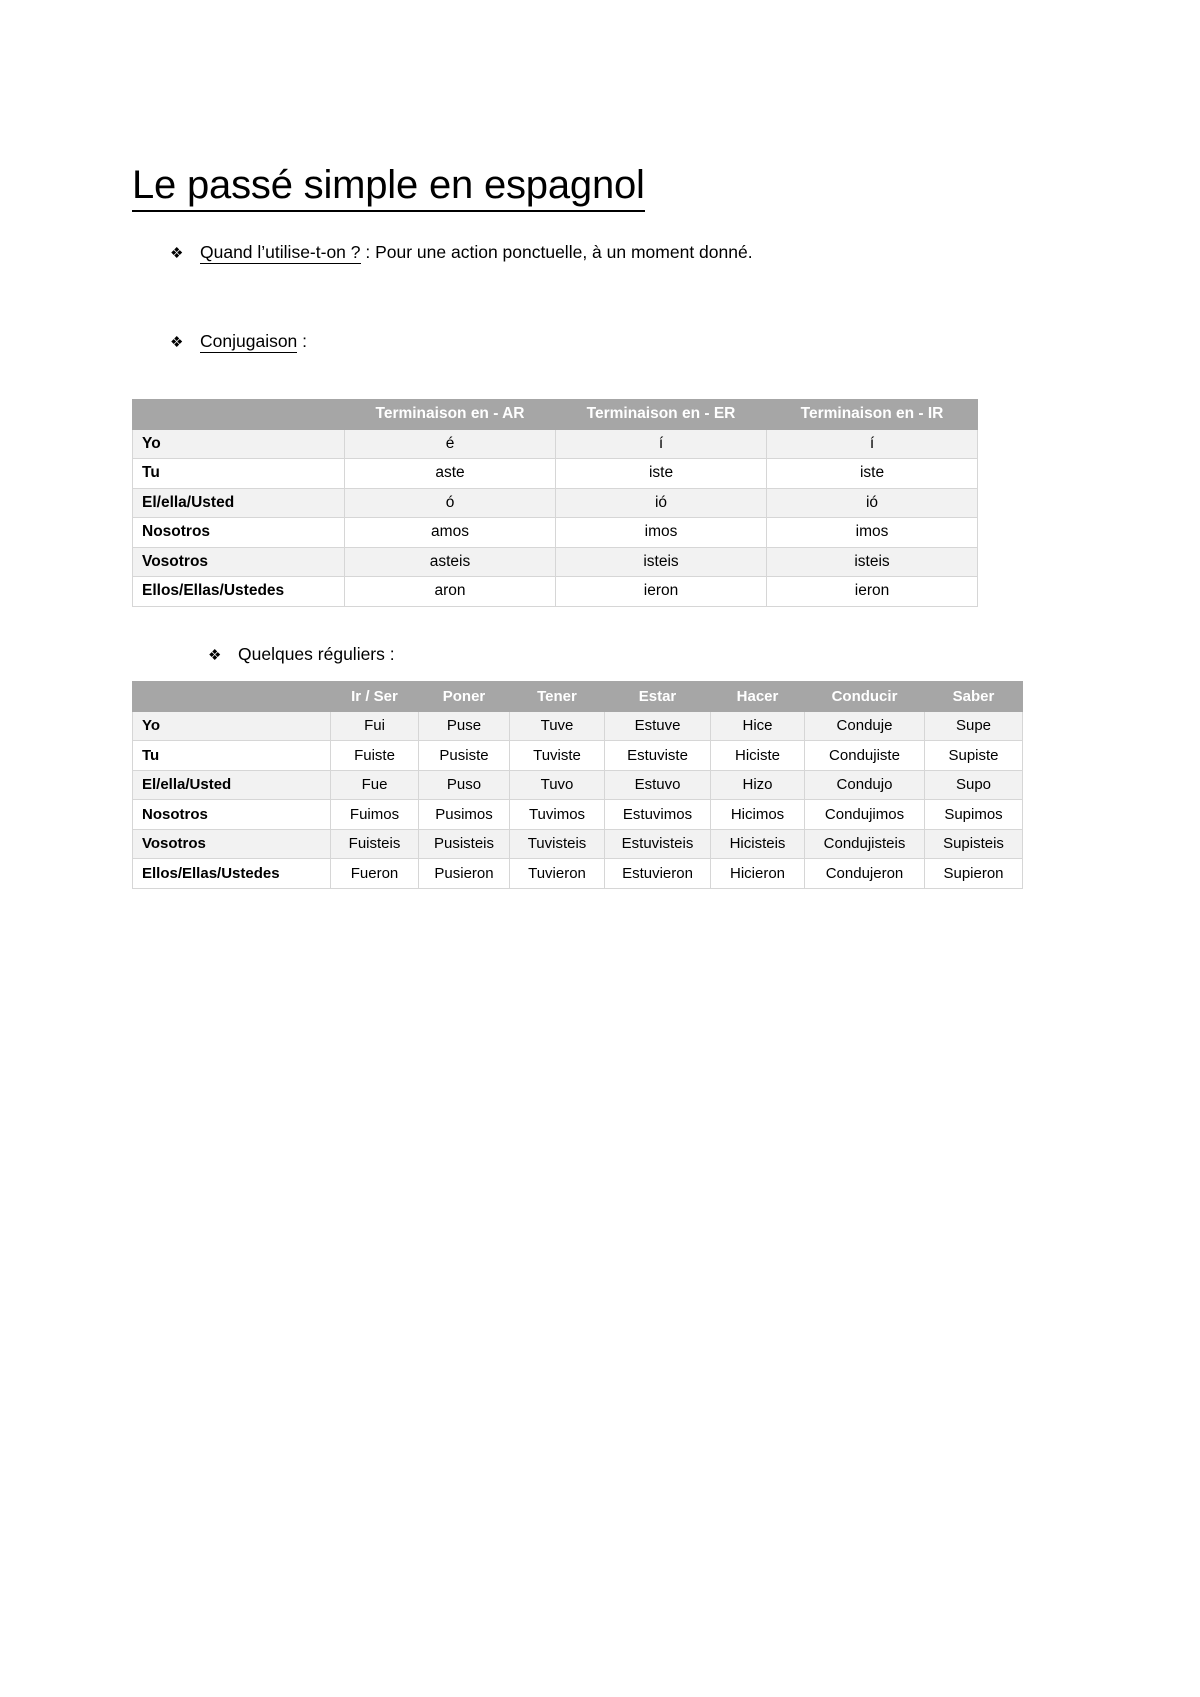  Describe the element at coordinates (557, 873) in the screenshot. I see `cell: Tuvieron` at that location.